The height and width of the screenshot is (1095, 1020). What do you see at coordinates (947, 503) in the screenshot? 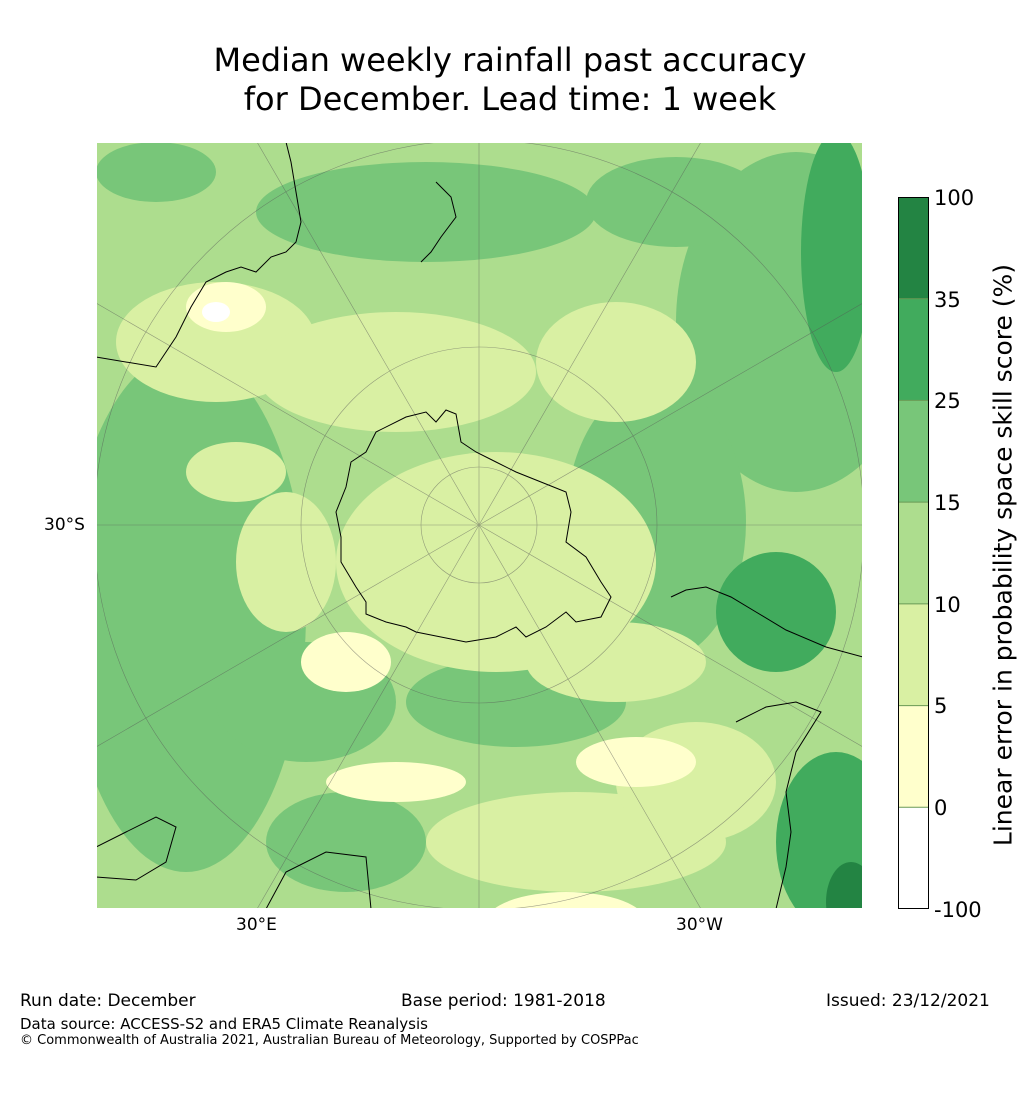
I see `colorbar-tick: 15` at bounding box center [947, 503].